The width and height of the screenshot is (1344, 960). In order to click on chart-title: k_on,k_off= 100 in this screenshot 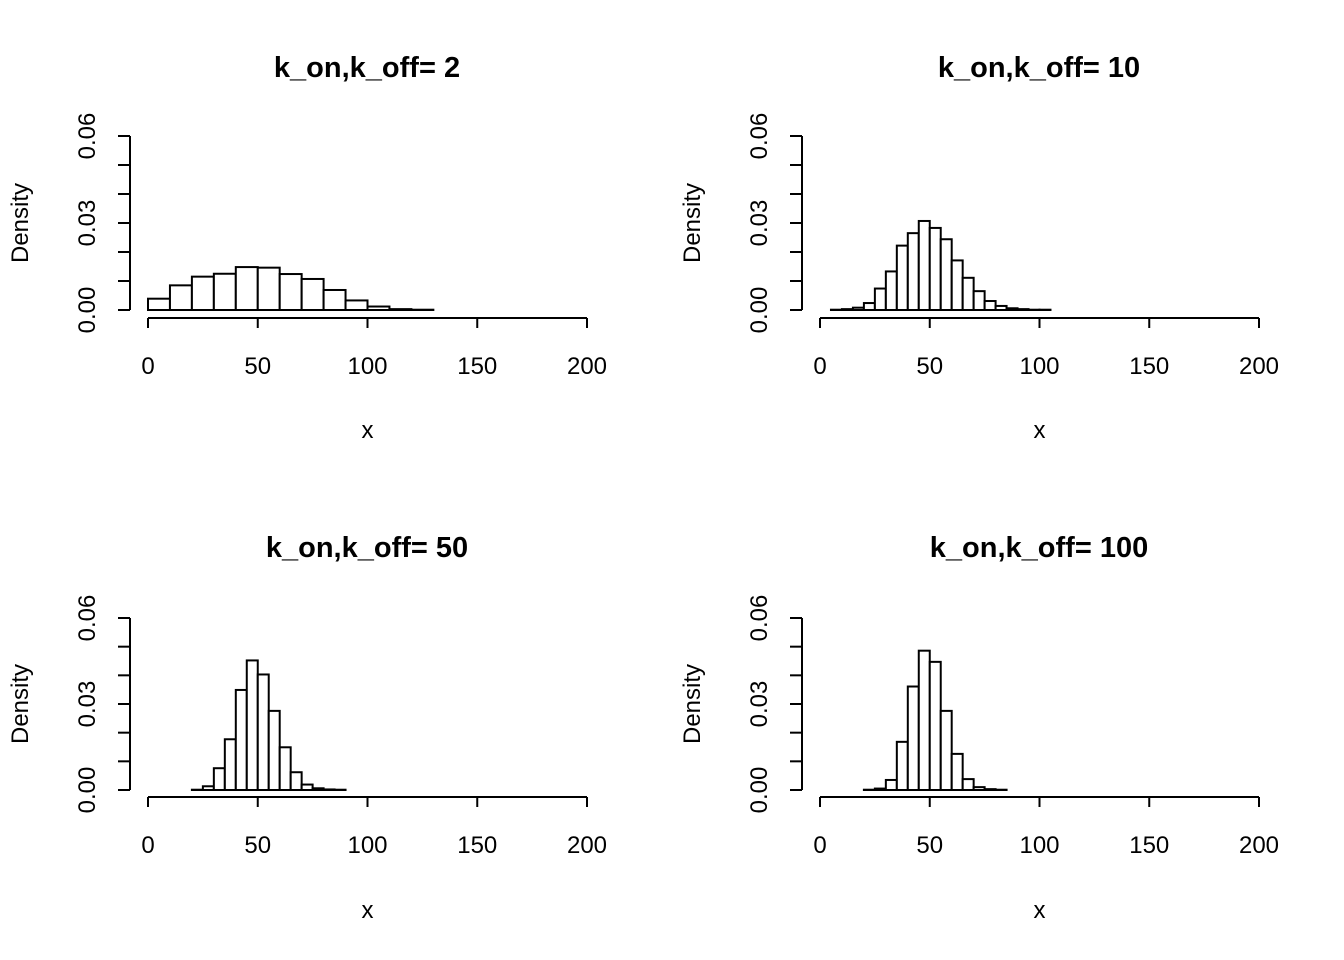, I will do `click(1039, 548)`.